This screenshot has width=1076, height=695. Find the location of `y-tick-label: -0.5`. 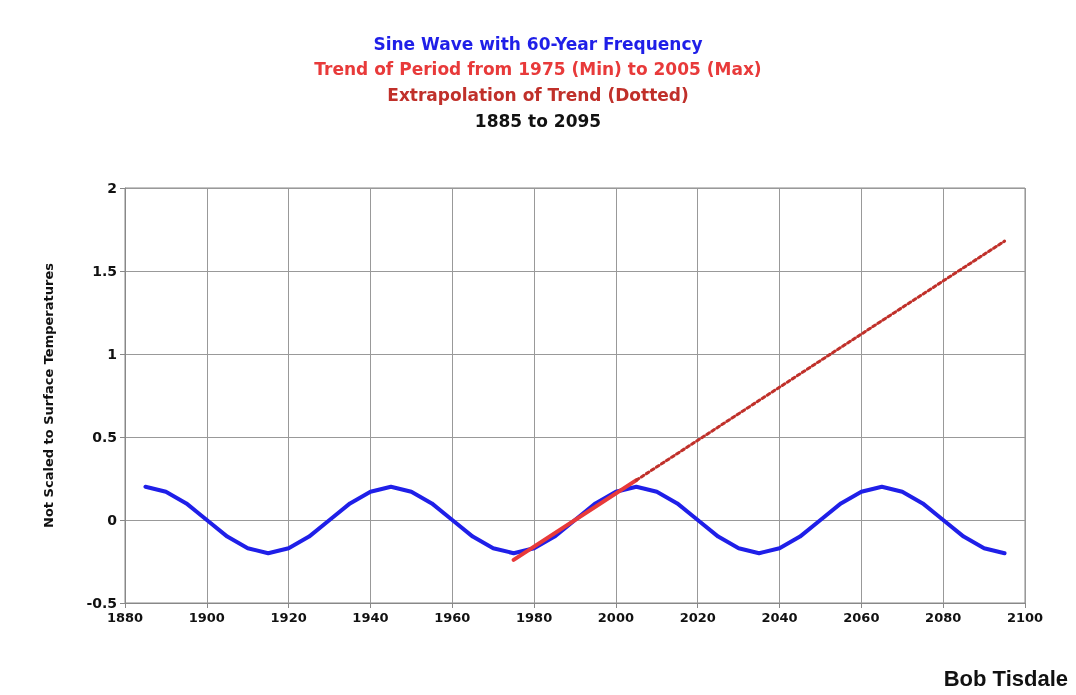

y-tick-label: -0.5 is located at coordinates (101, 603).